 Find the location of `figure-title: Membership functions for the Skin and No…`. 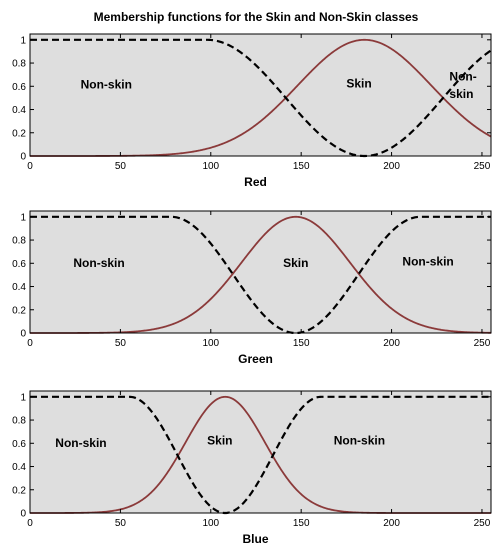

figure-title: Membership functions for the Skin and No… is located at coordinates (256, 17).